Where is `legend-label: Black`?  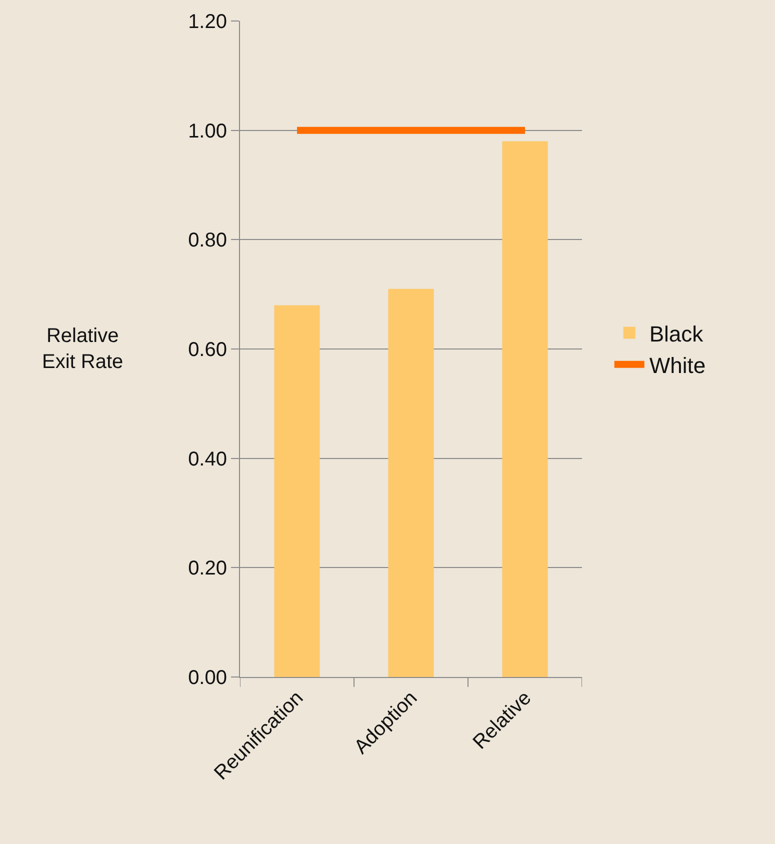
legend-label: Black is located at coordinates (676, 333).